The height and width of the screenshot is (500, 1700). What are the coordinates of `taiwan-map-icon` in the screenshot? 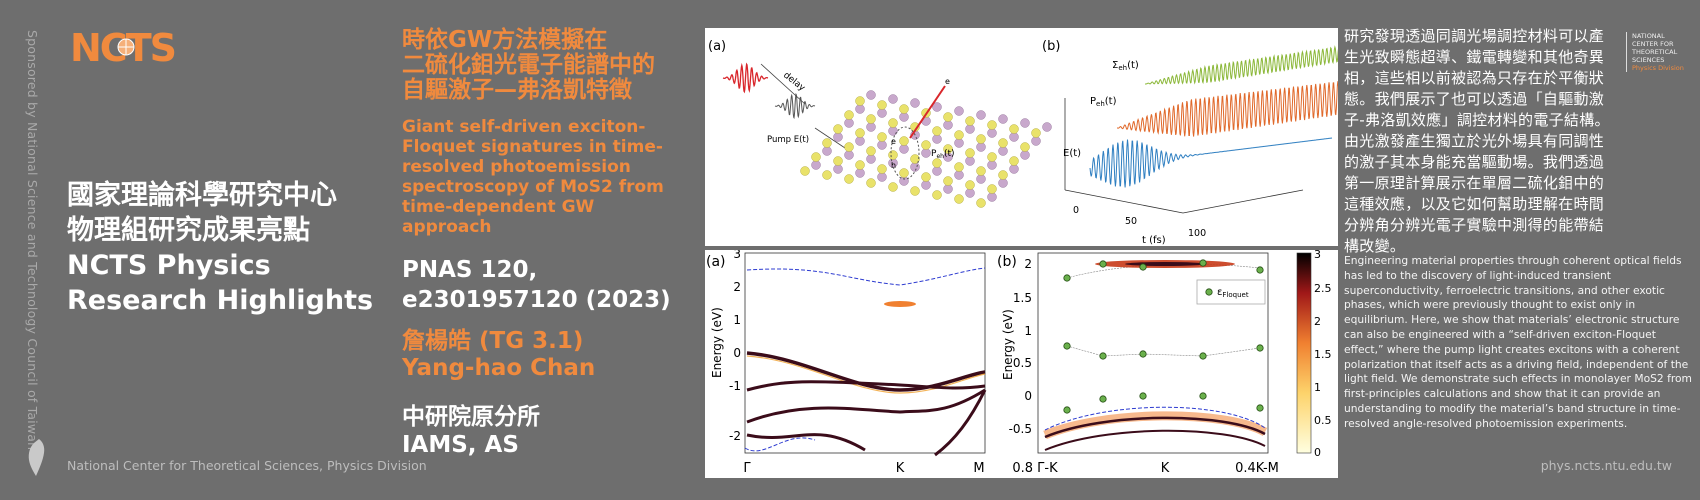 It's located at (36, 457).